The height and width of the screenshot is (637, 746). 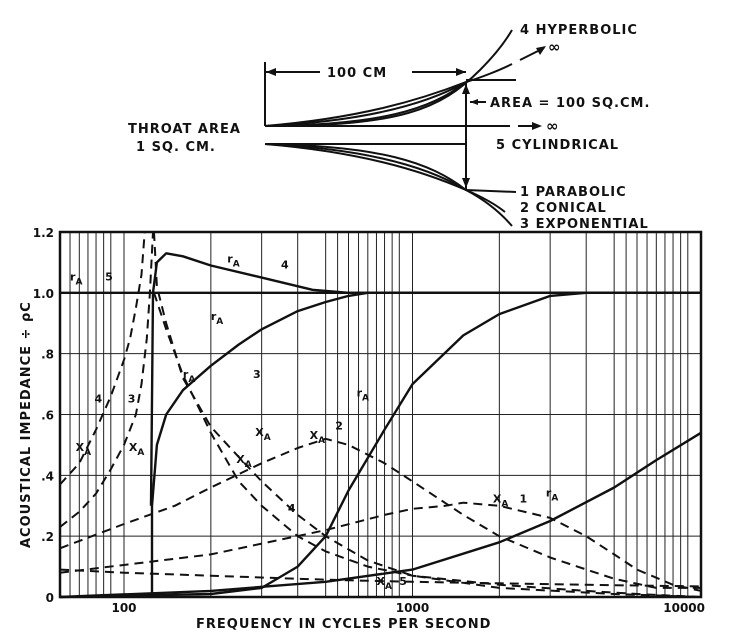 I want to click on x-tick-label: 1000, so click(x=412, y=608).